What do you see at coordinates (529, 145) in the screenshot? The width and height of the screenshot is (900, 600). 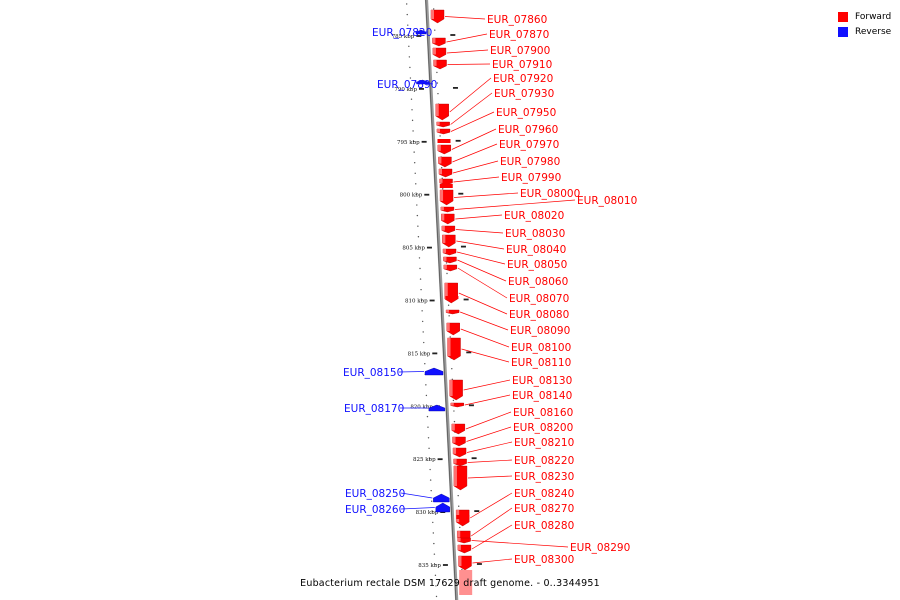 I see `gene-label: EUR_07970` at bounding box center [529, 145].